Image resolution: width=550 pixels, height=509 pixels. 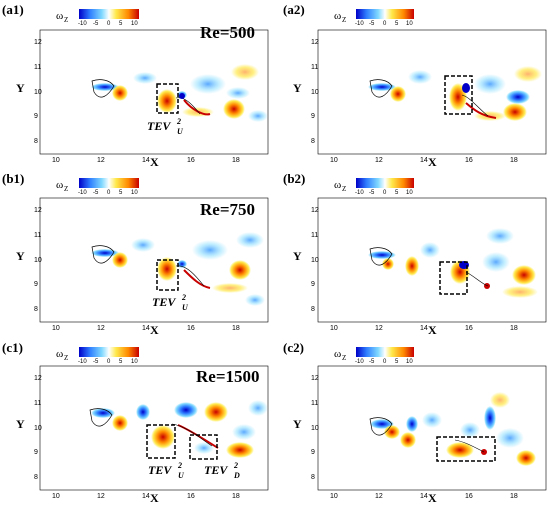 I want to click on colorbar-symbol: ω, so click(x=59, y=16).